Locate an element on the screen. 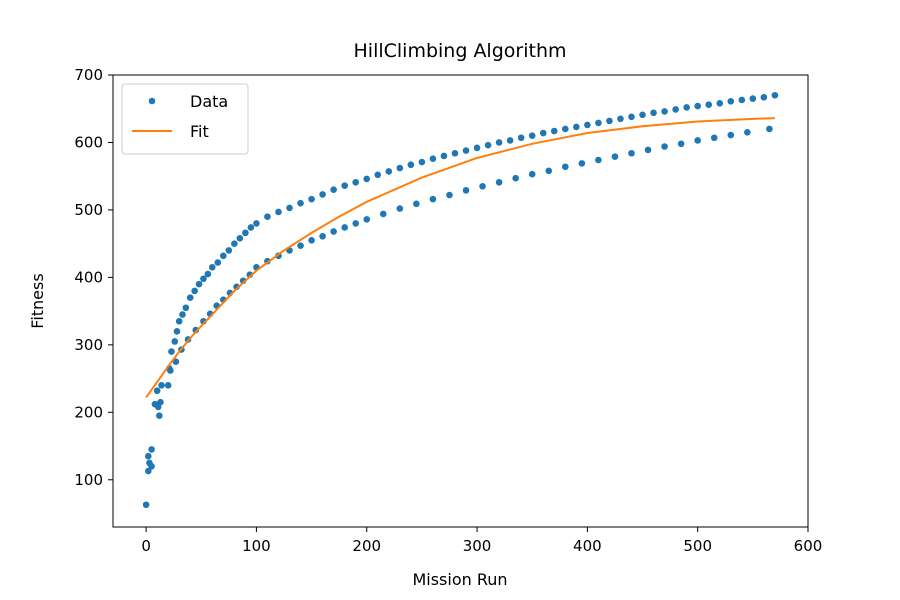  y-tick-label: 600 is located at coordinates (88, 142).